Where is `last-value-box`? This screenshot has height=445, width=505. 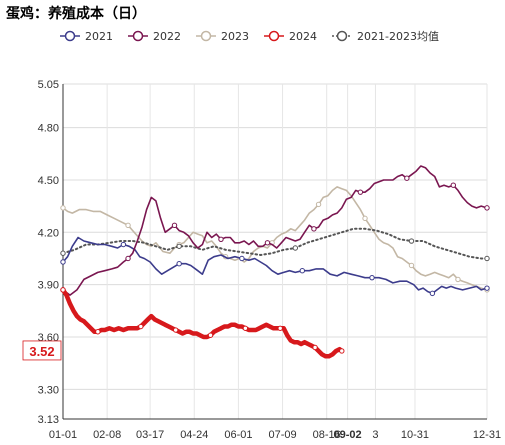 last-value-box is located at coordinates (42, 350).